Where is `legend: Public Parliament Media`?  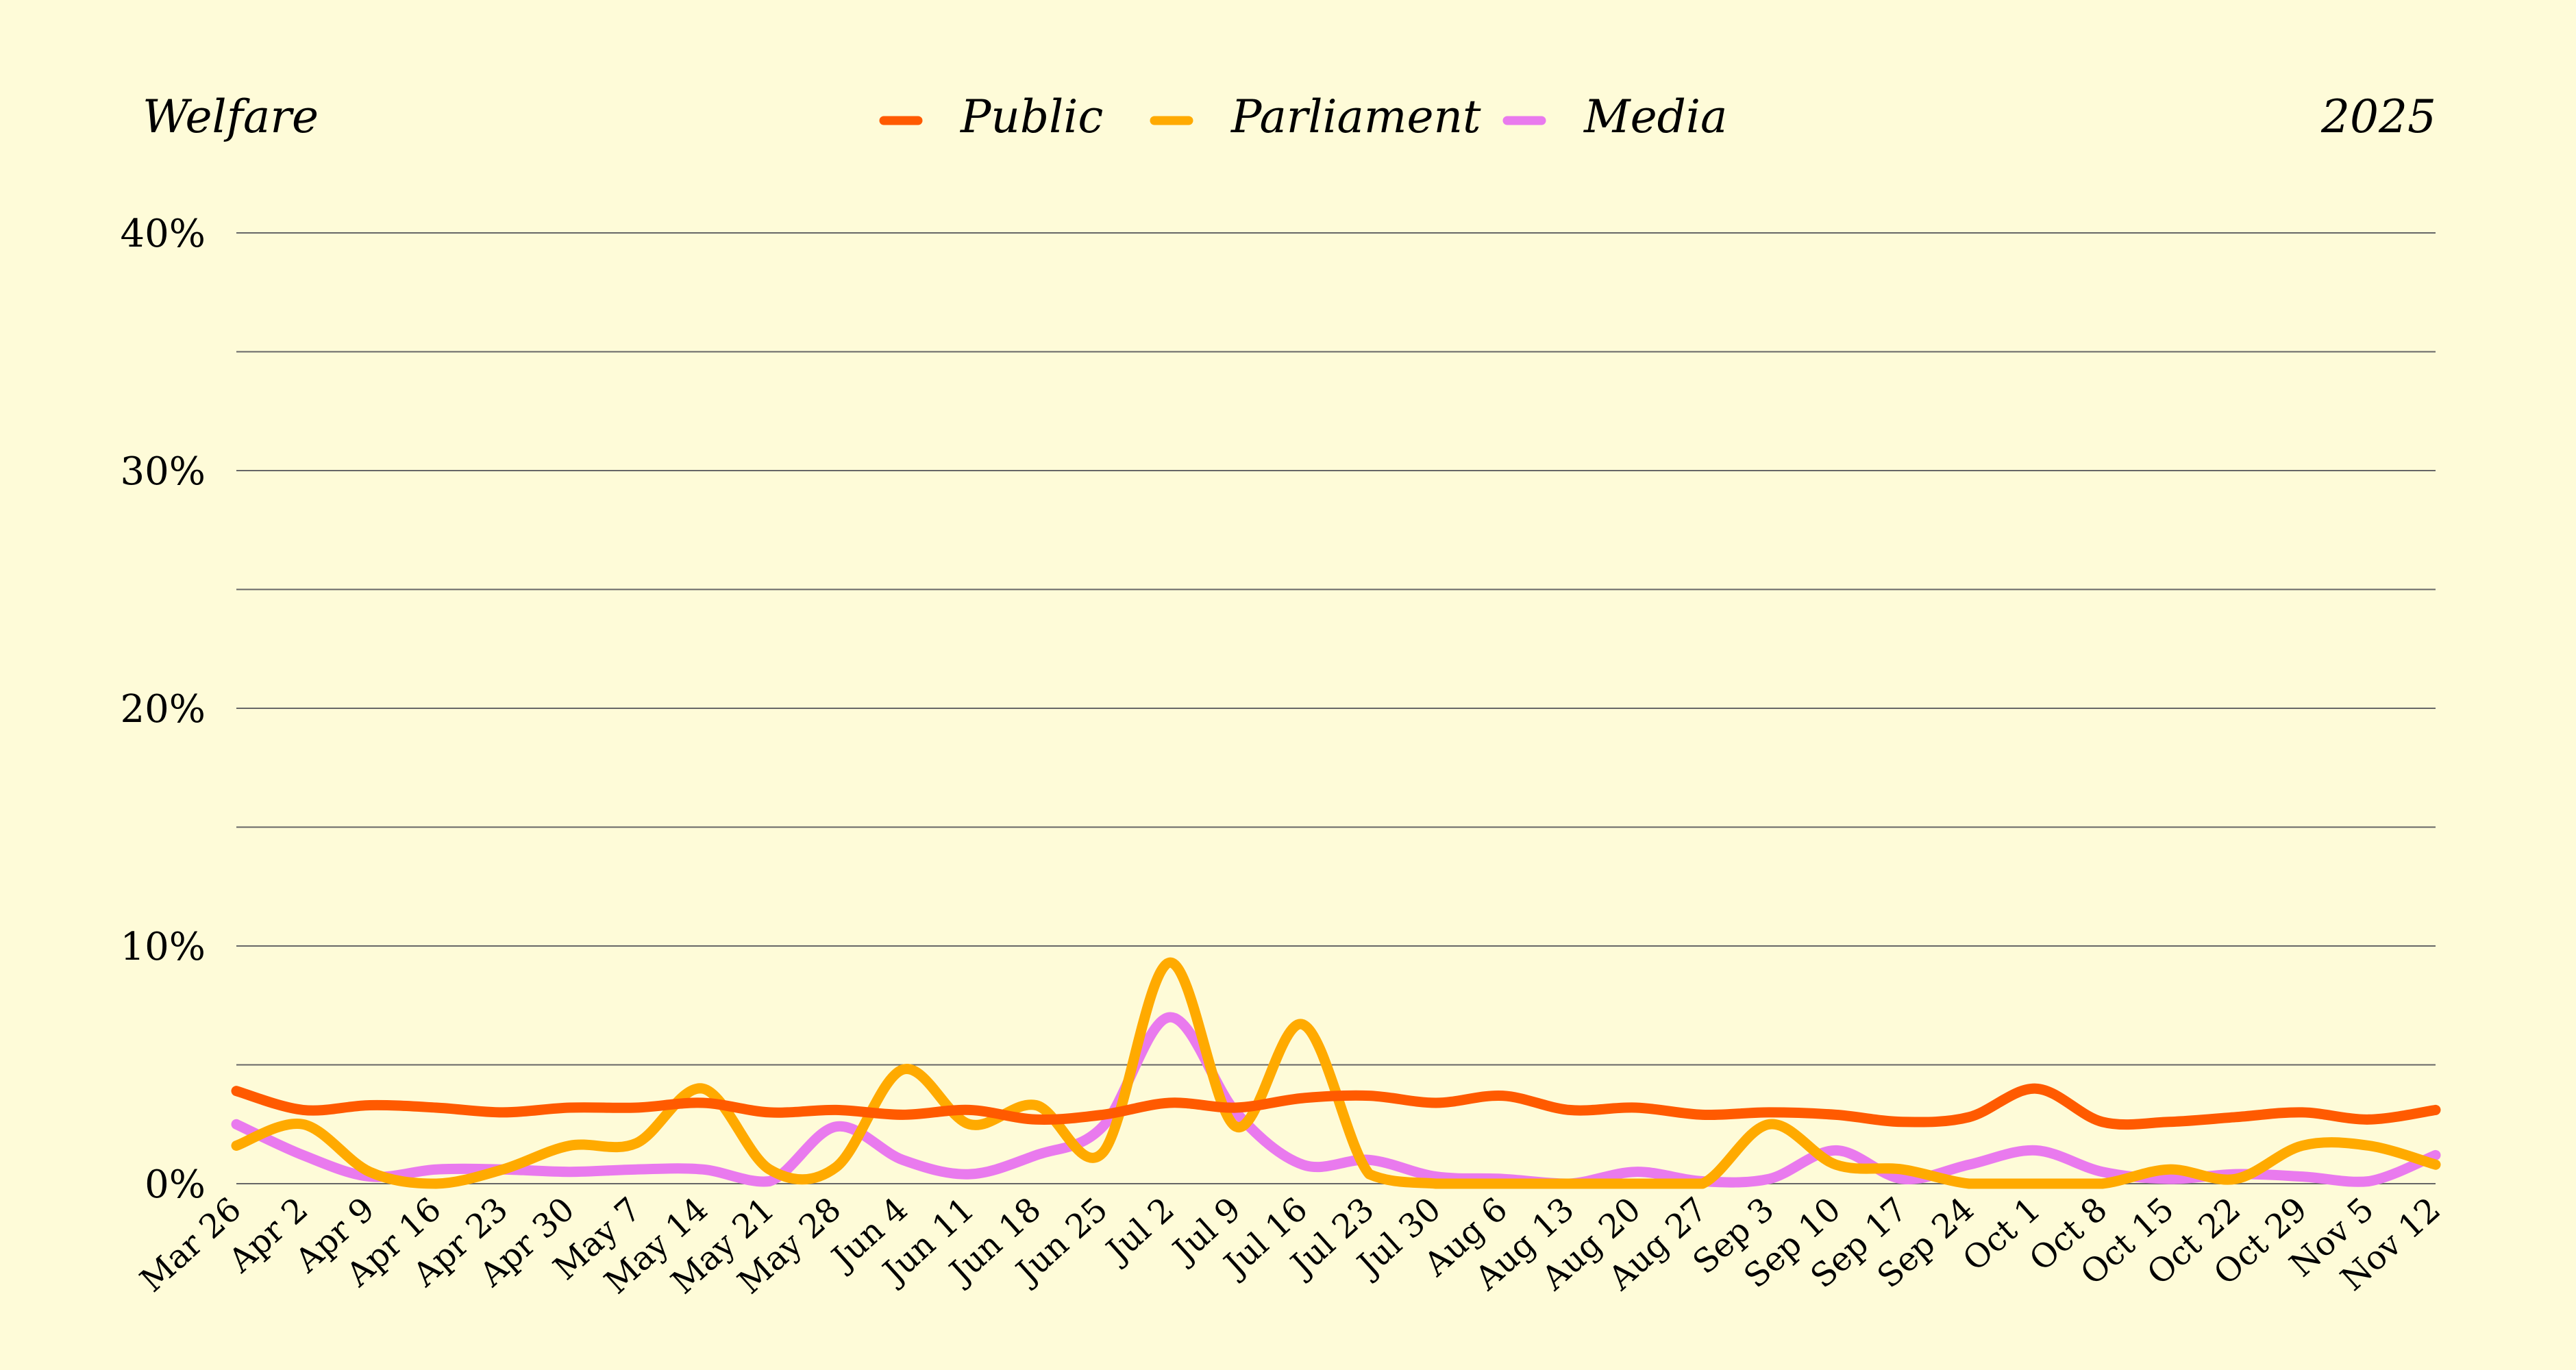 legend: Public Parliament Media is located at coordinates (1303, 116).